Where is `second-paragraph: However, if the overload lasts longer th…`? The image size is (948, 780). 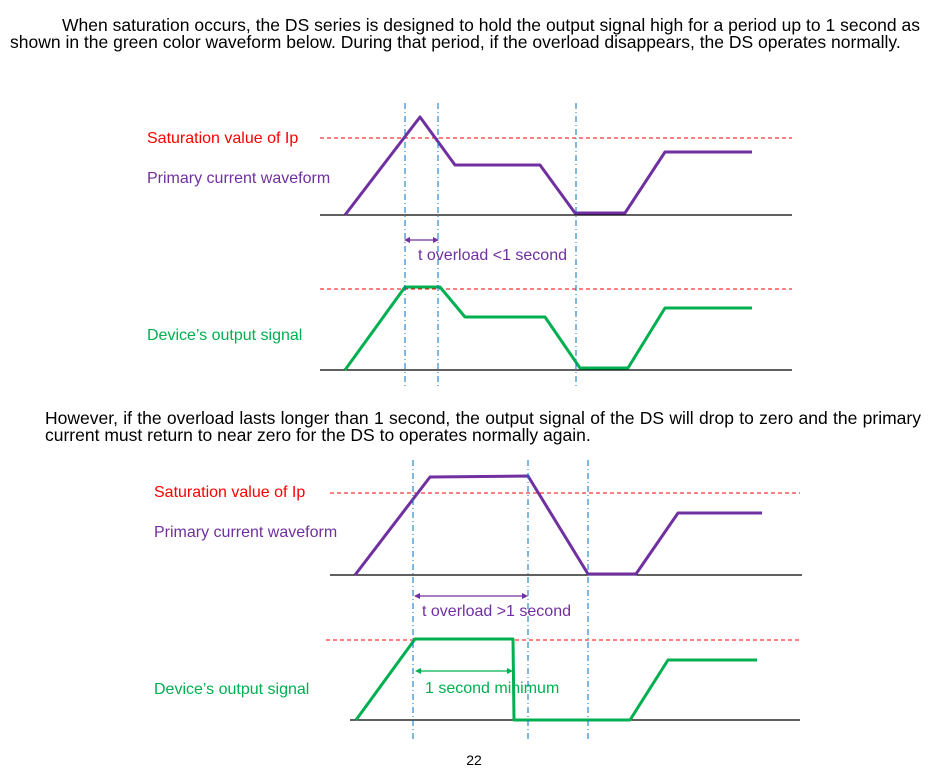
second-paragraph: However, if the overload lasts longer th… is located at coordinates (483, 426).